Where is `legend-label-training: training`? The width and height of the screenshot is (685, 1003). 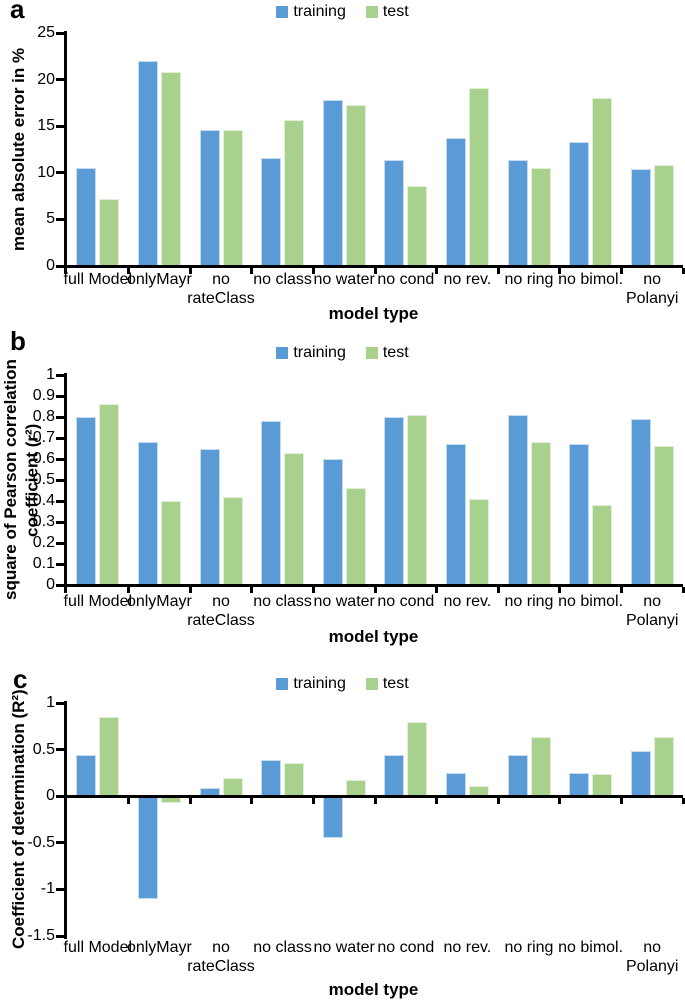 legend-label-training: training is located at coordinates (319, 683).